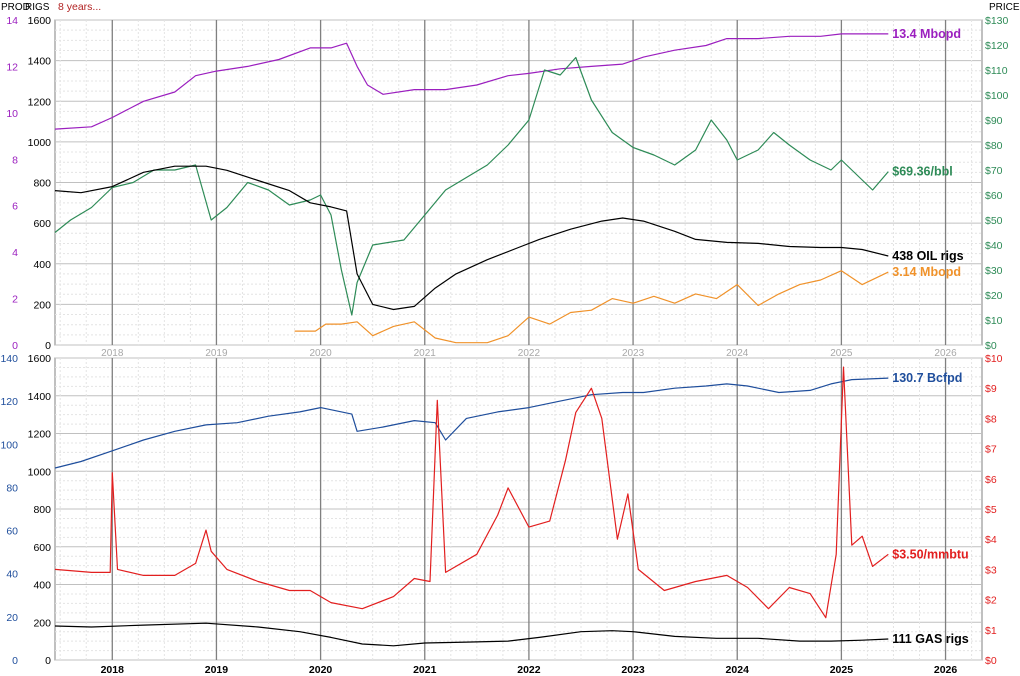 The image size is (1020, 676). I want to click on left-prod-tick-label: 60, so click(12, 532).